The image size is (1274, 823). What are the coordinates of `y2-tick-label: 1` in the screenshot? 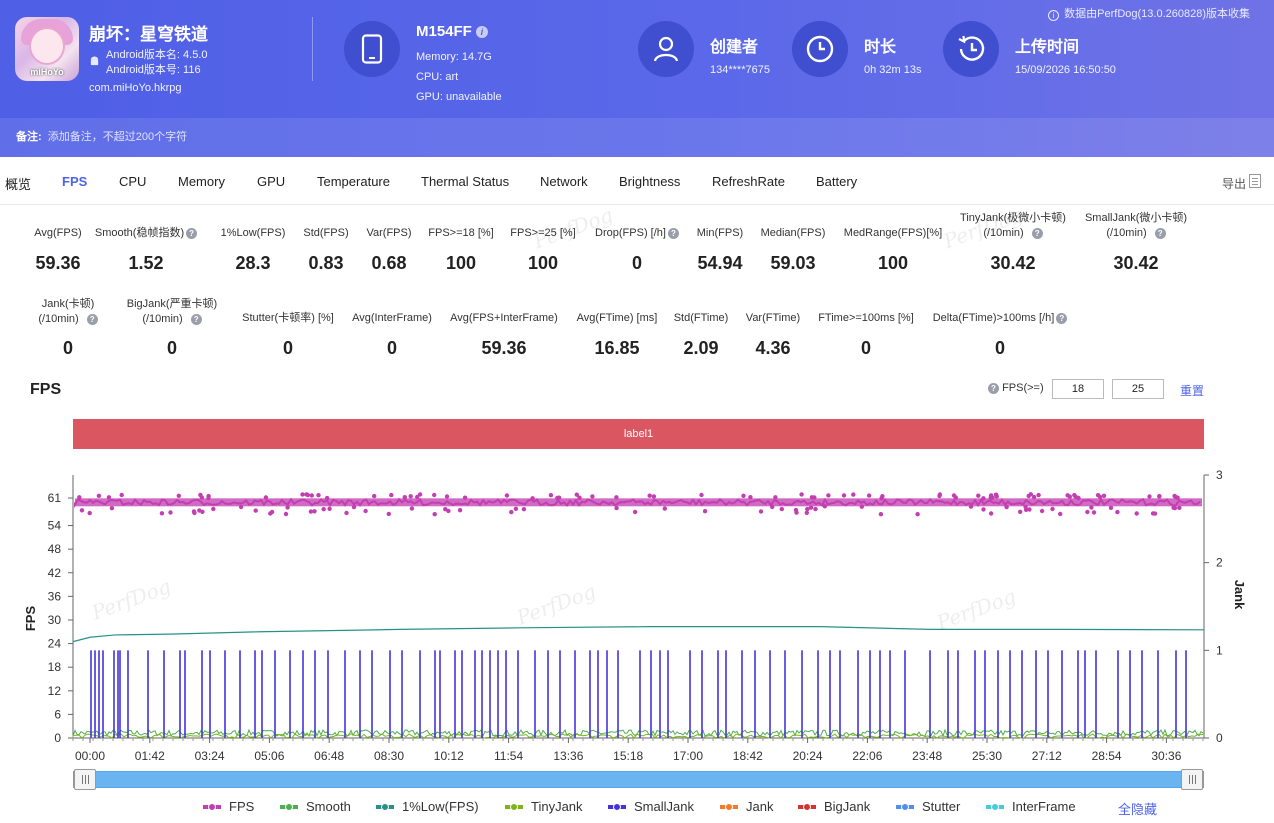 It's located at (1219, 650).